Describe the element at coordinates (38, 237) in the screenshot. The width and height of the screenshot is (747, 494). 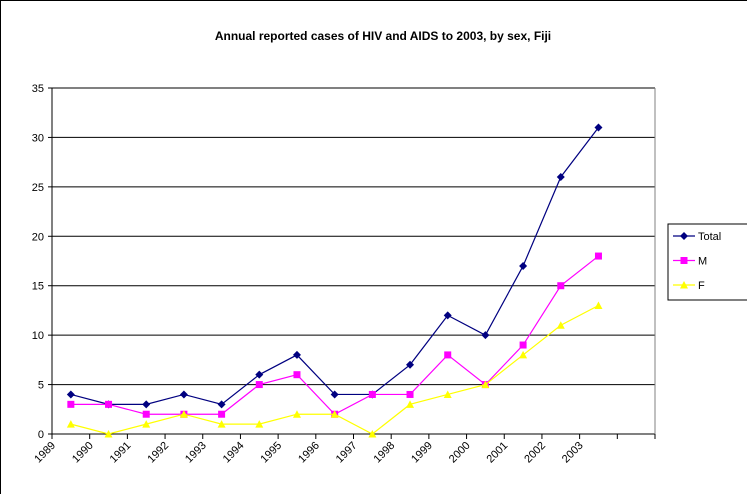
I see `y-tick-label: 20` at that location.